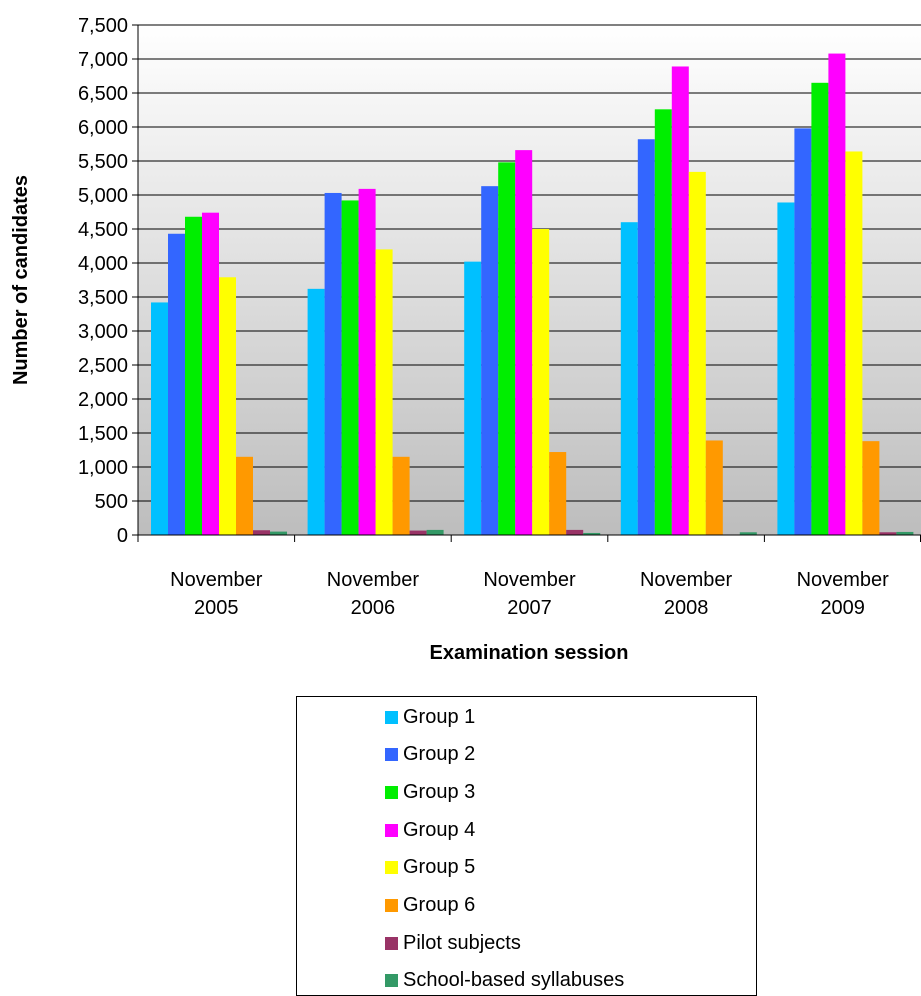  I want to click on legend-item: Group 4, so click(430, 830).